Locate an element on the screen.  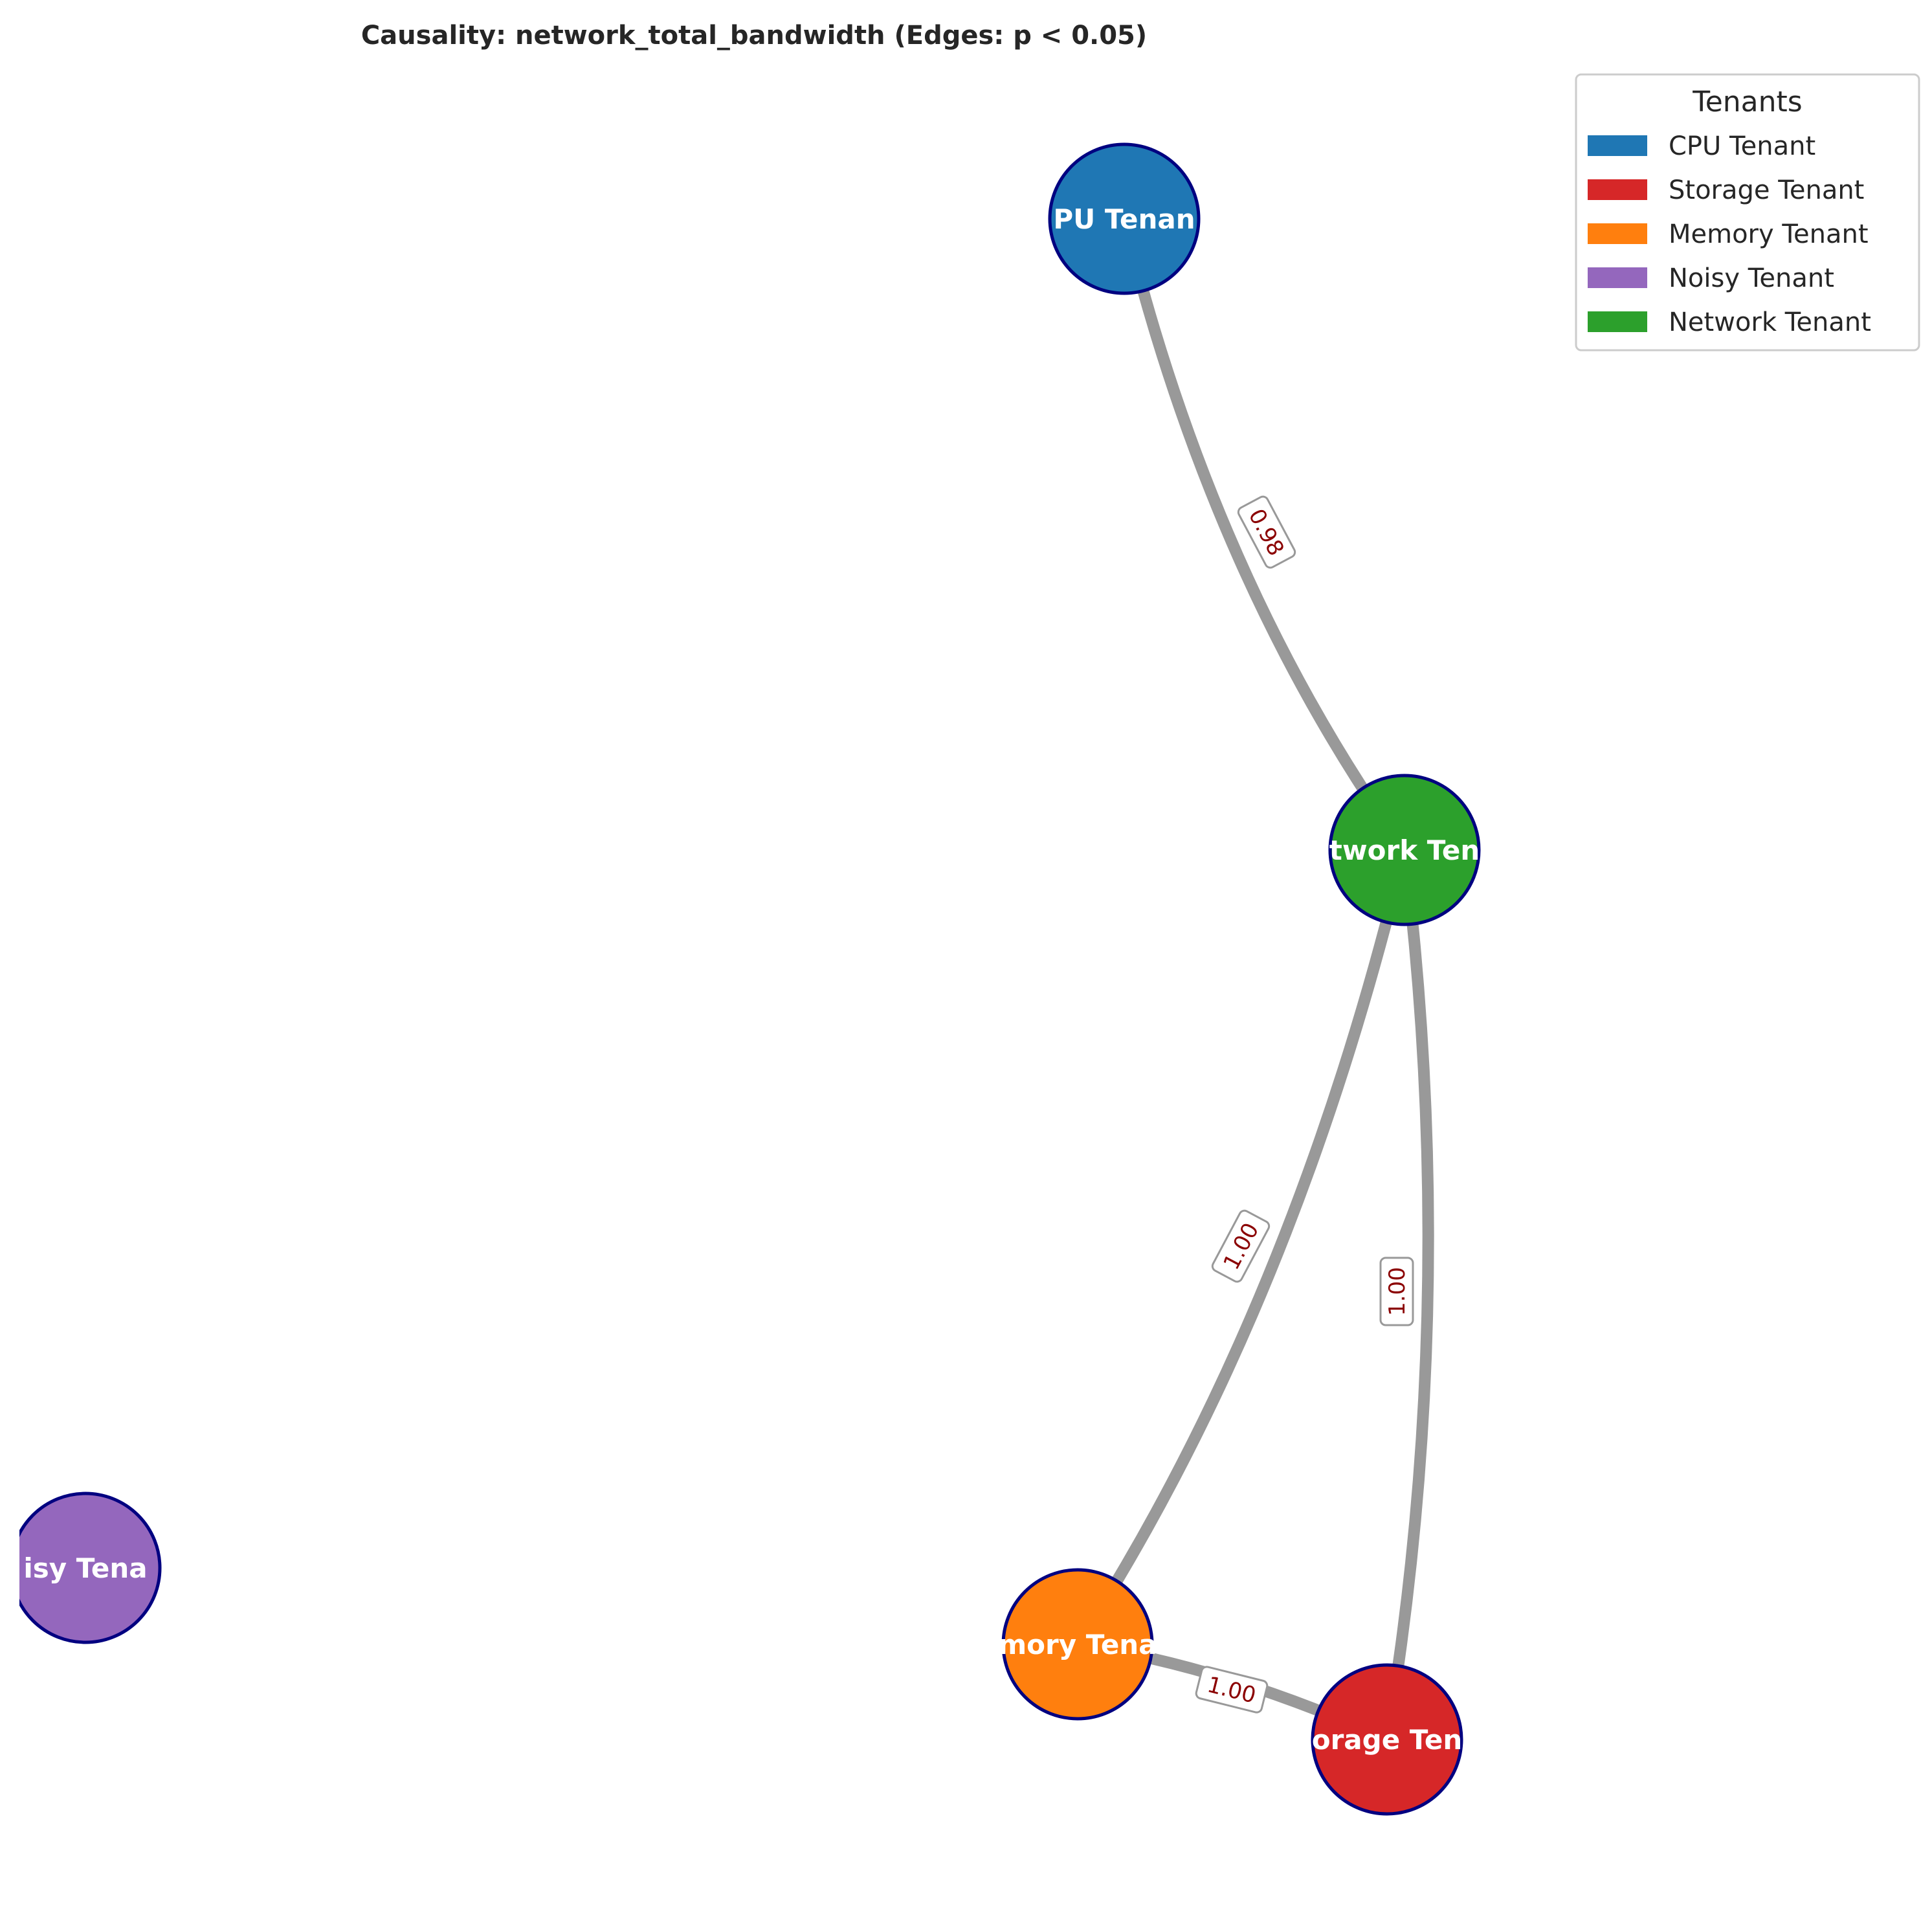
node-circle-memory is located at coordinates (1077, 1644).